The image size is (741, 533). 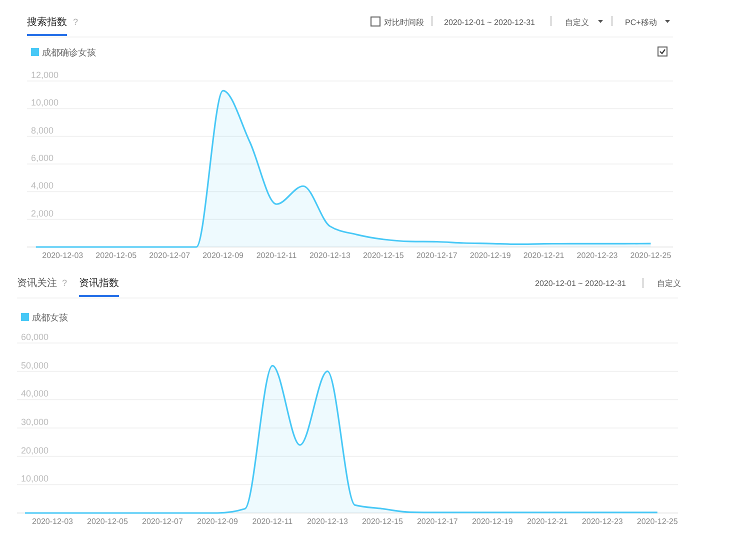 I want to click on chart-title: 资讯指数, so click(x=99, y=283).